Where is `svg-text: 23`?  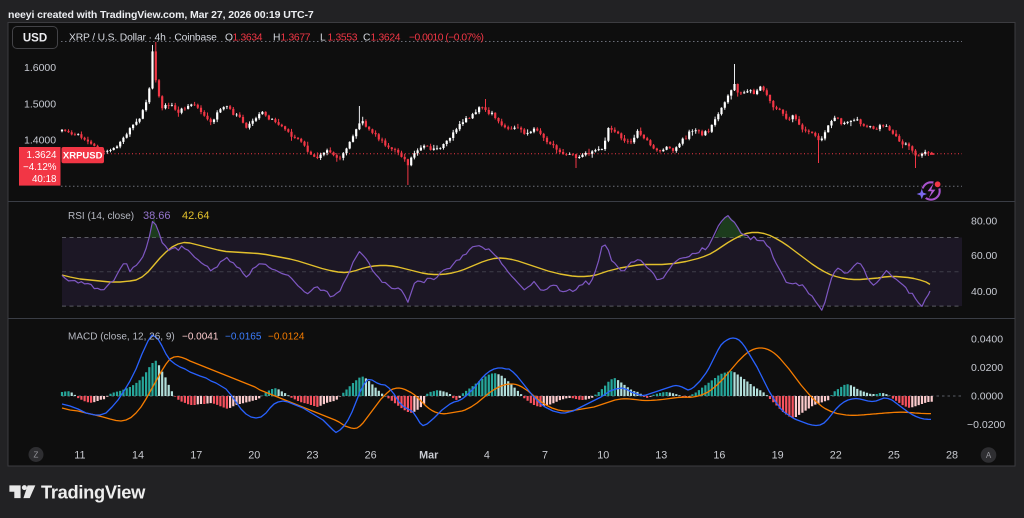
svg-text: 23 is located at coordinates (312, 456).